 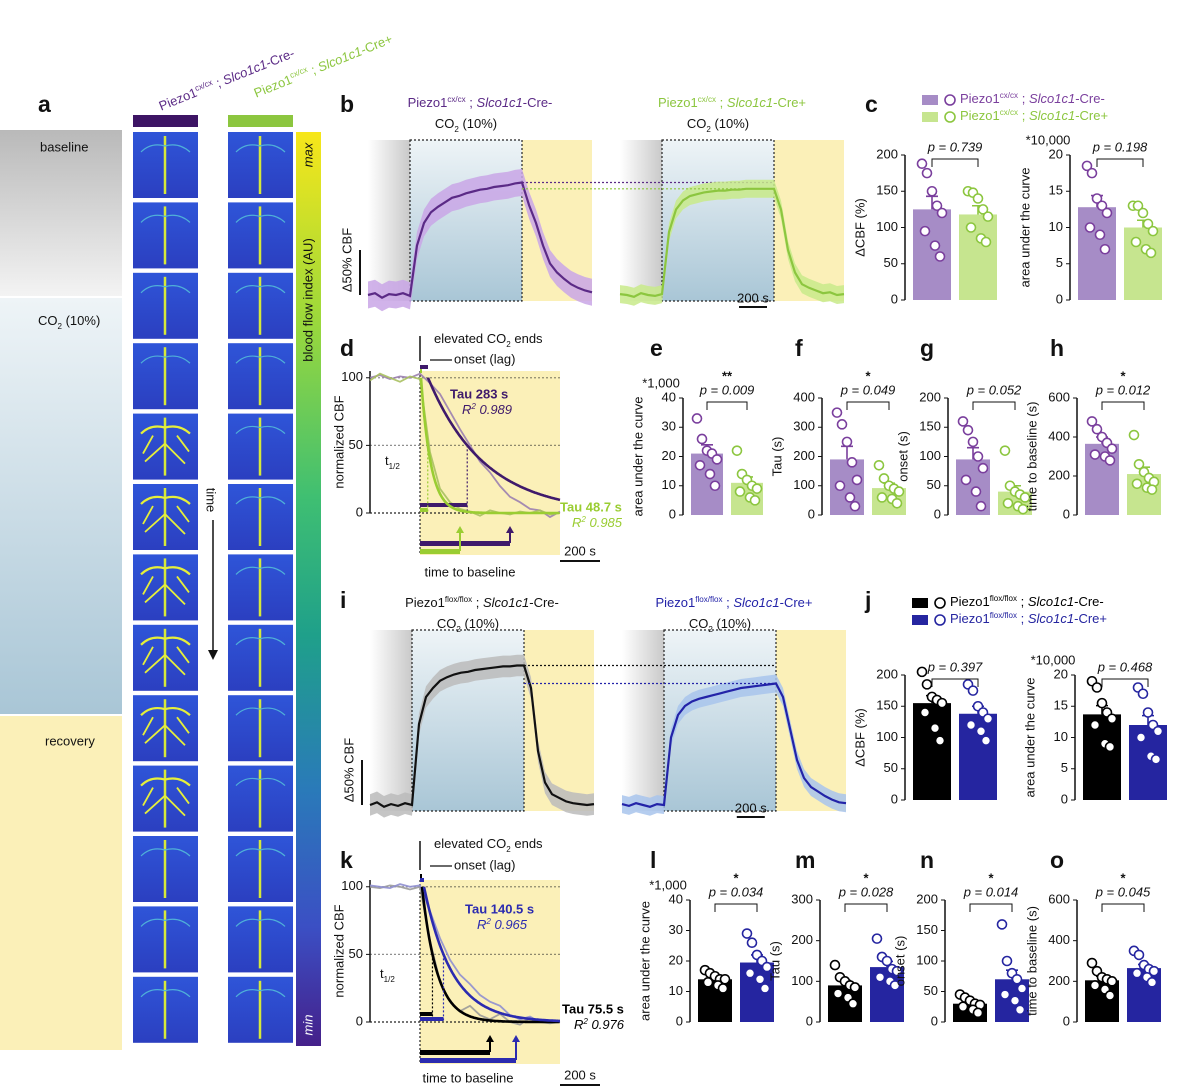 I want to click on panel-letter: c, so click(x=871, y=104).